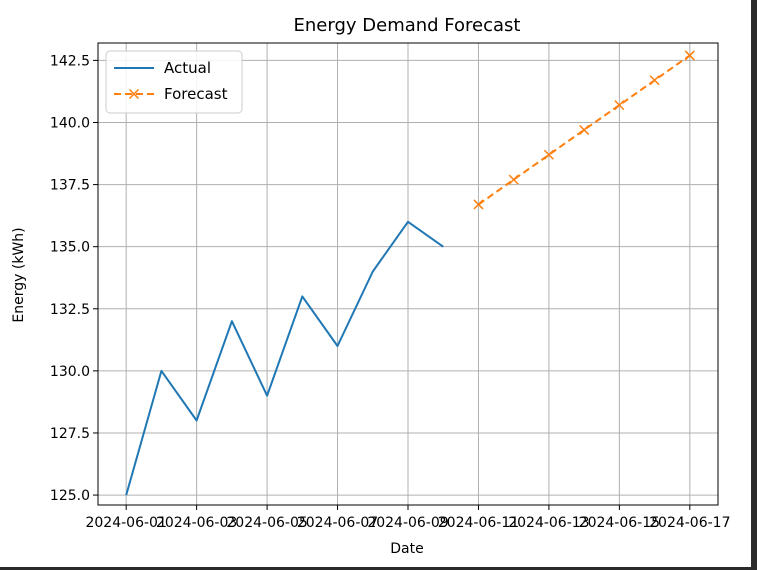  I want to click on x-tick-label: 2024-06-11, so click(478, 523).